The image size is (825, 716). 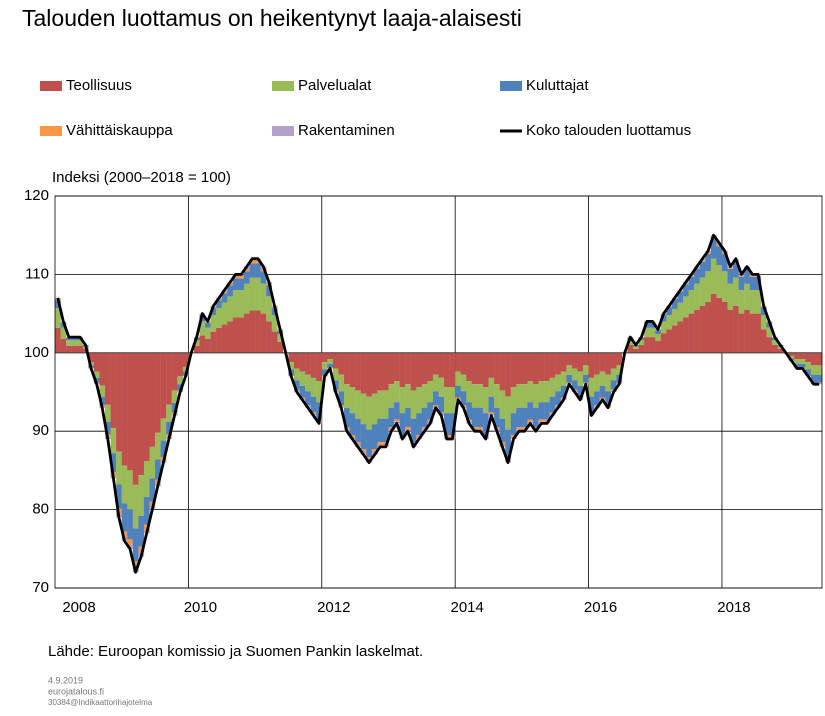 What do you see at coordinates (40, 587) in the screenshot?
I see `y-tick-label: 70` at bounding box center [40, 587].